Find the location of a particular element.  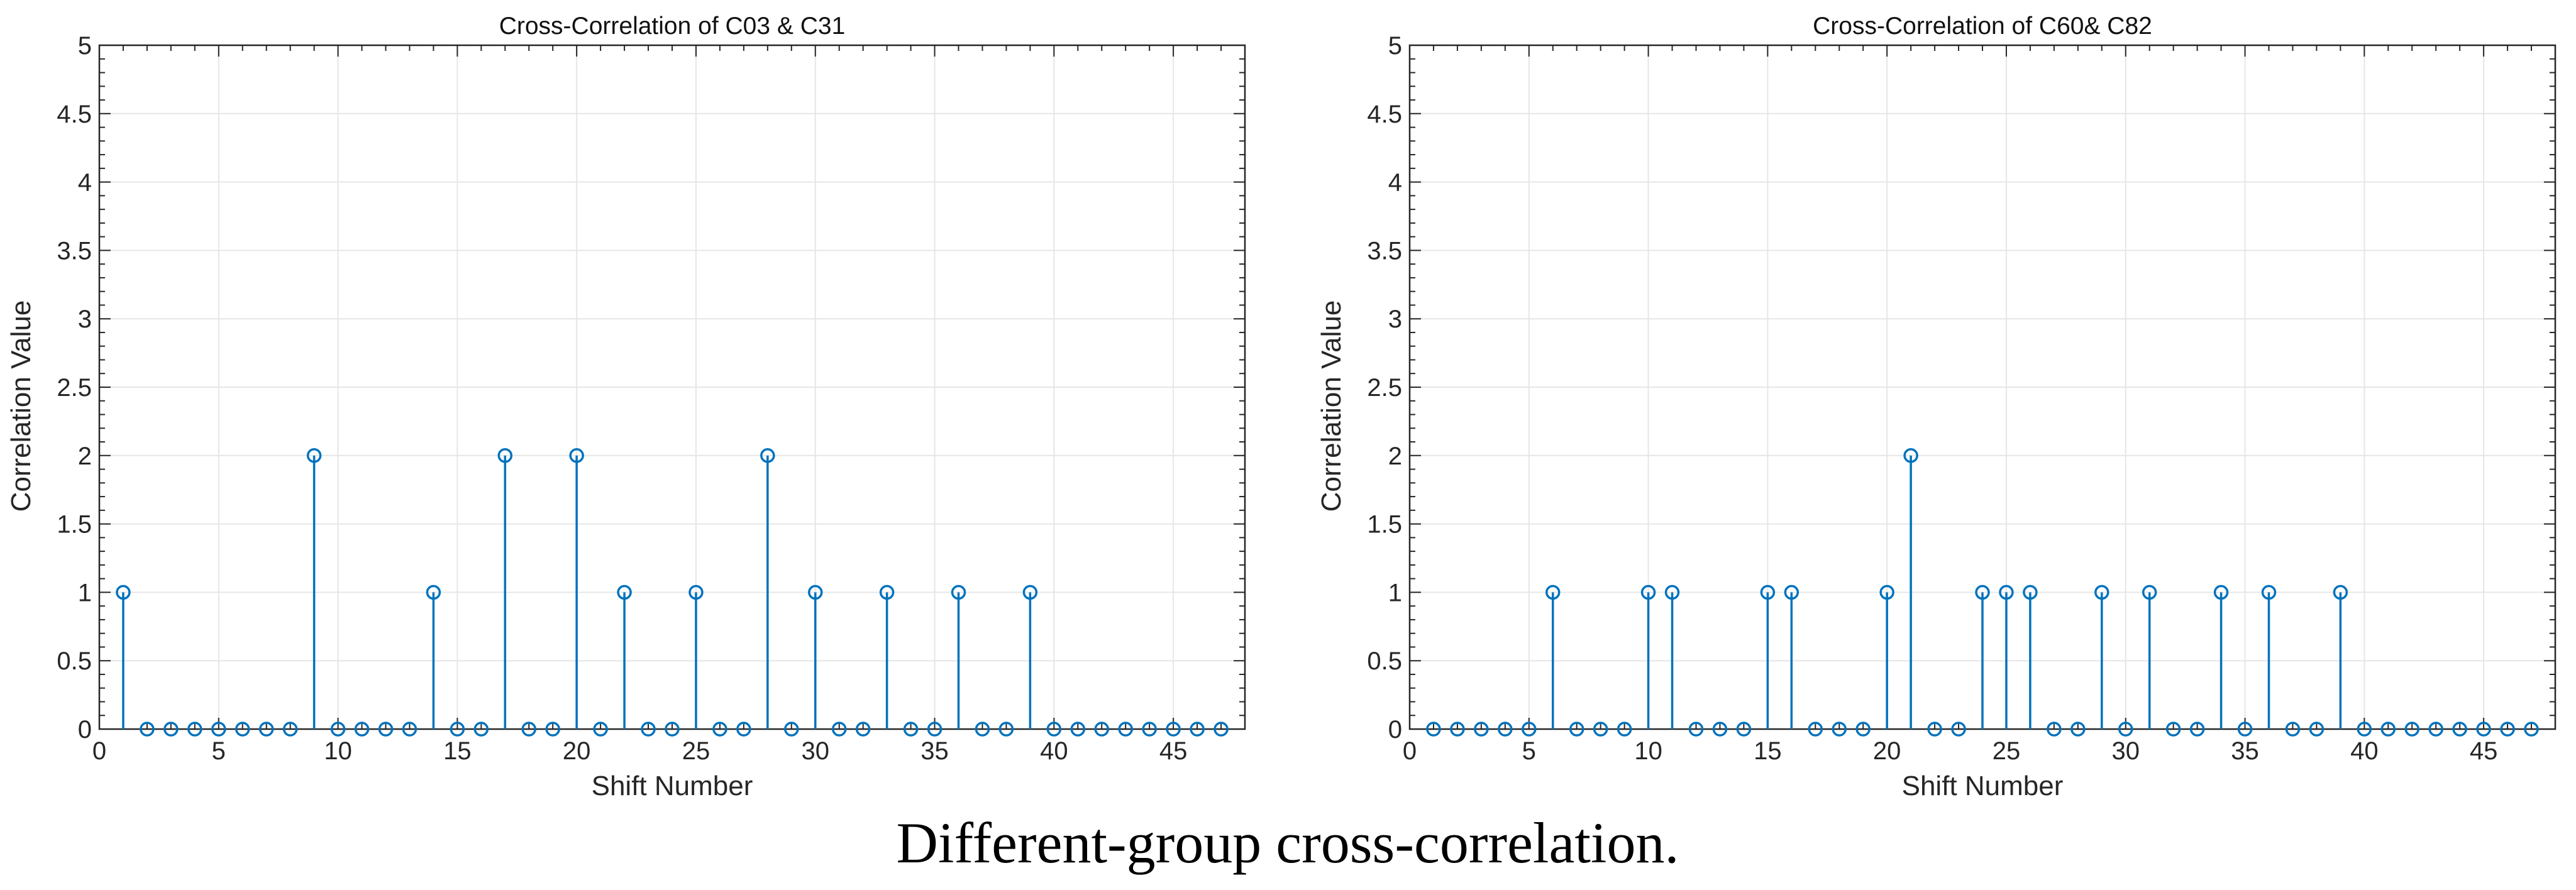

y-tick-label: 0 is located at coordinates (1395, 730).